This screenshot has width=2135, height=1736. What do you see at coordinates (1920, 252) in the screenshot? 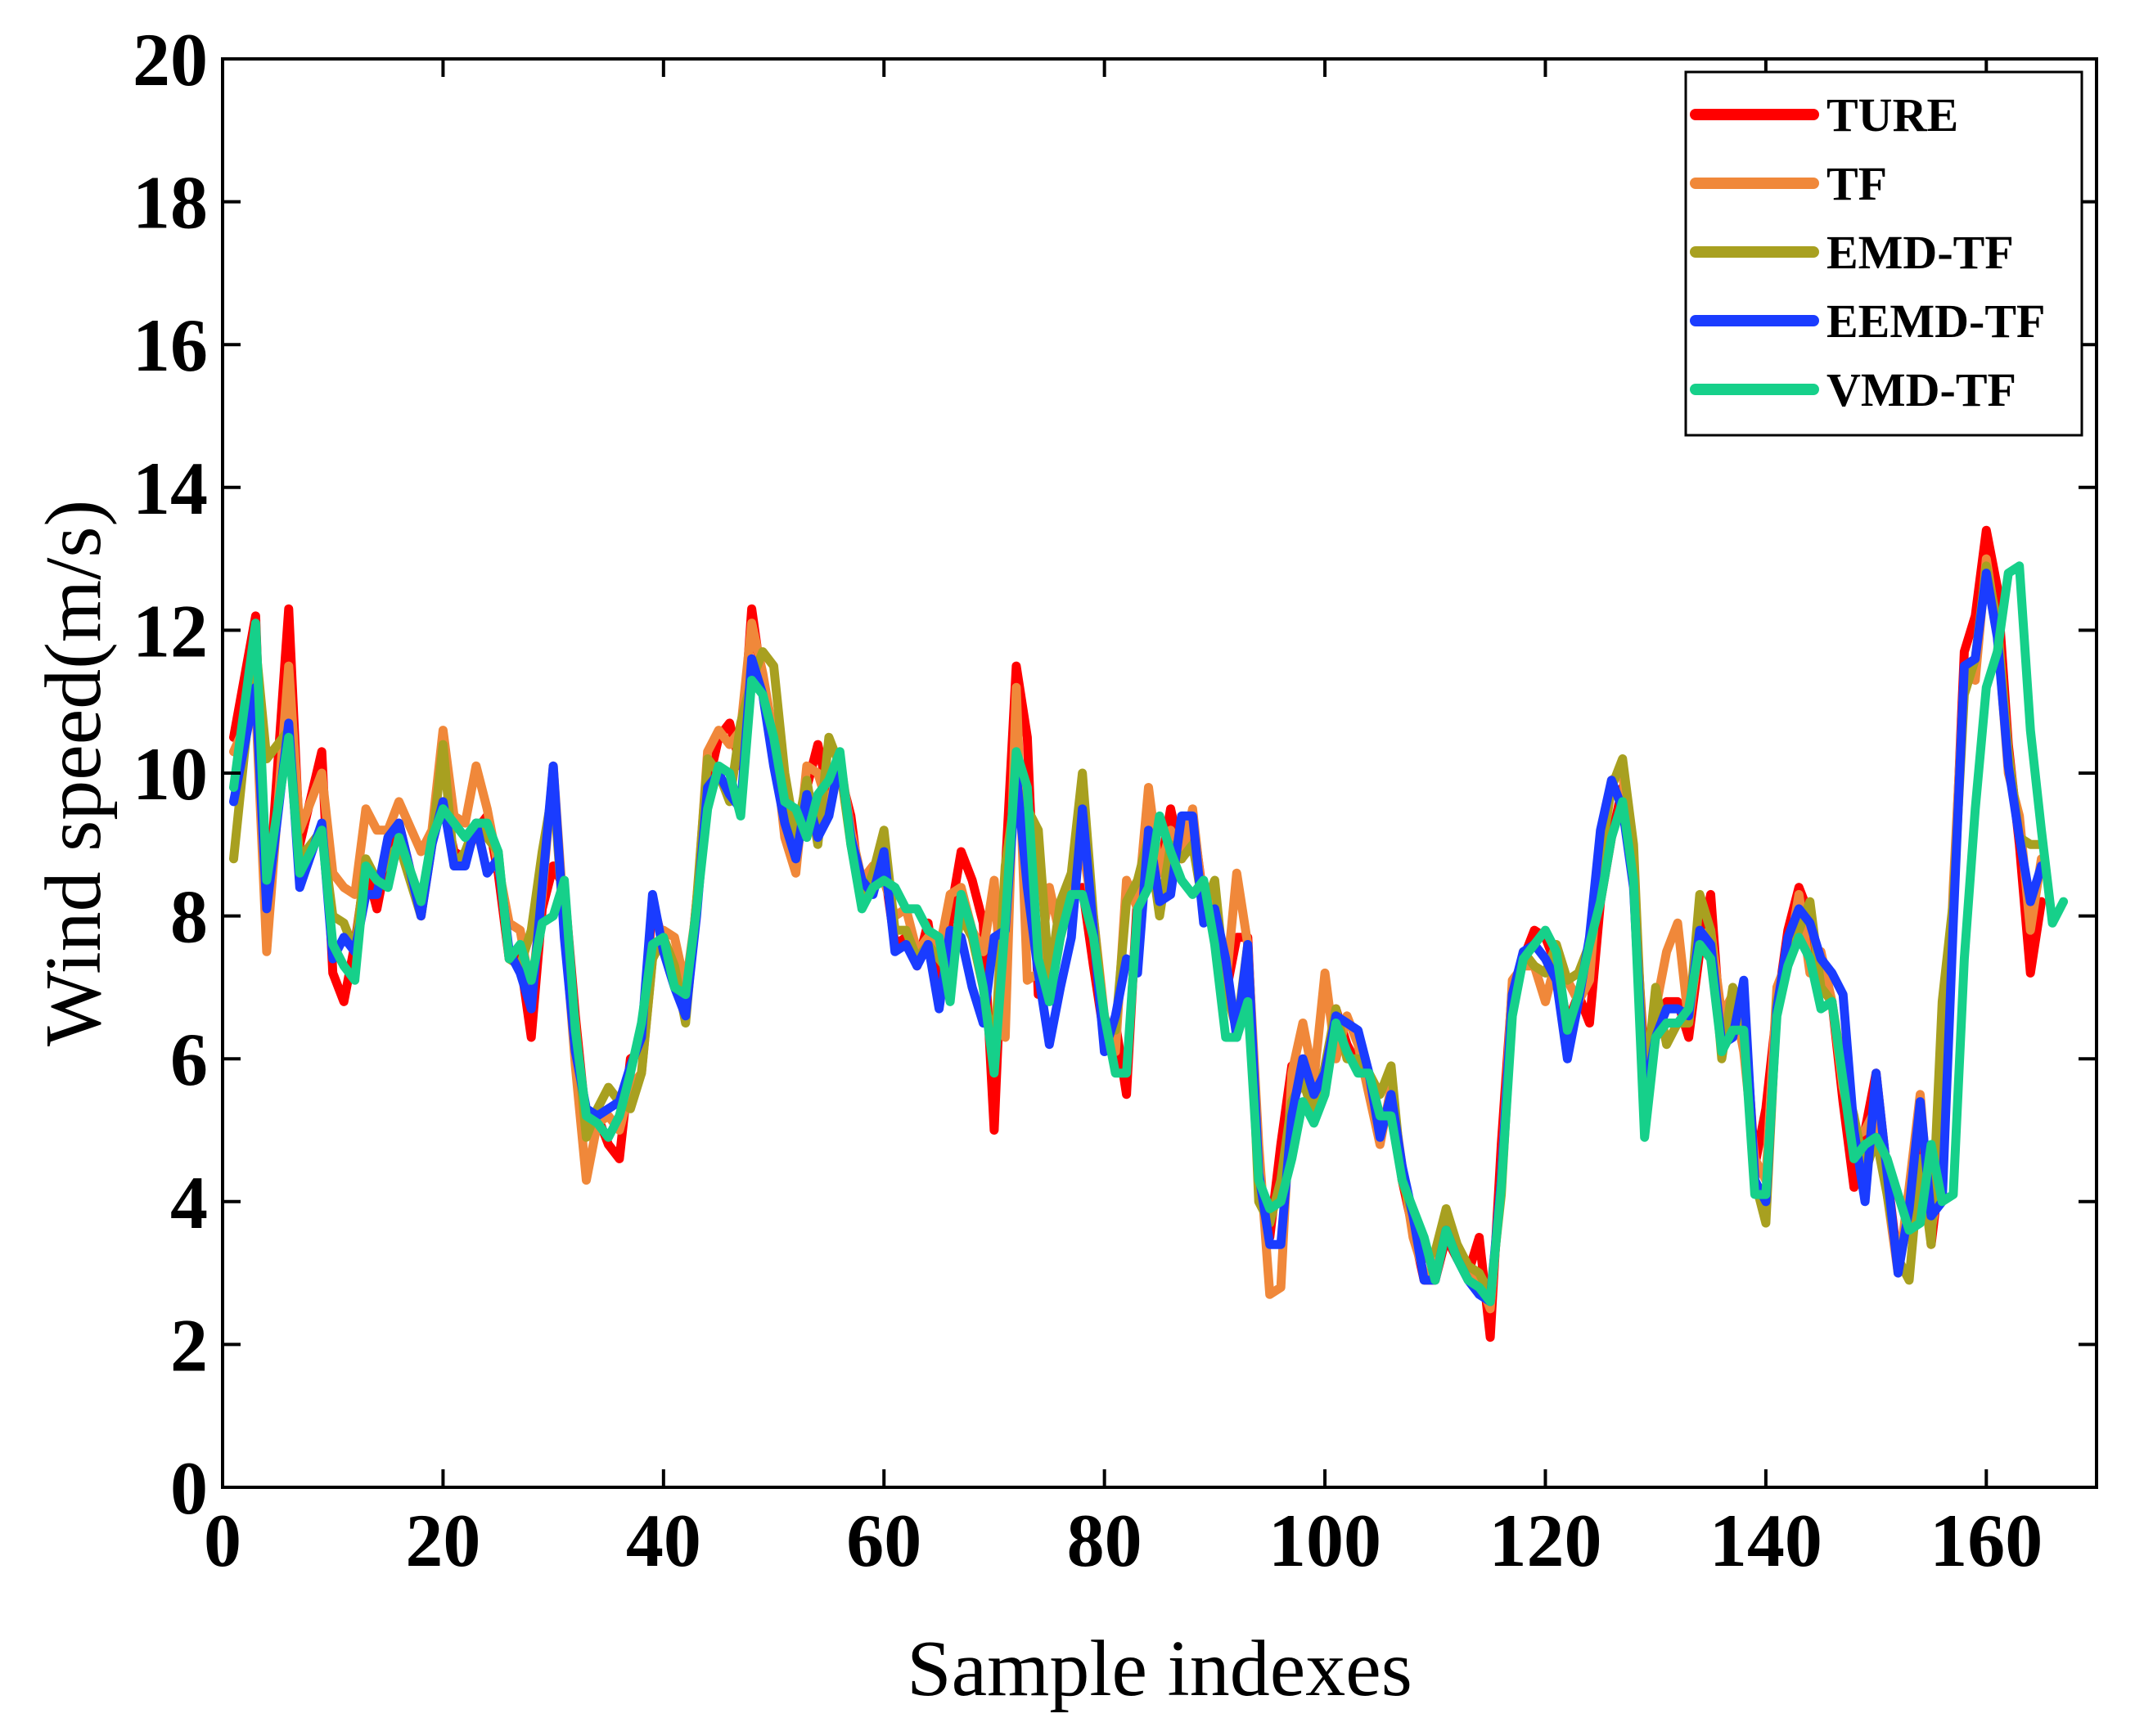
I see `legend-label-emd-tf: EMD-TF` at bounding box center [1920, 252].